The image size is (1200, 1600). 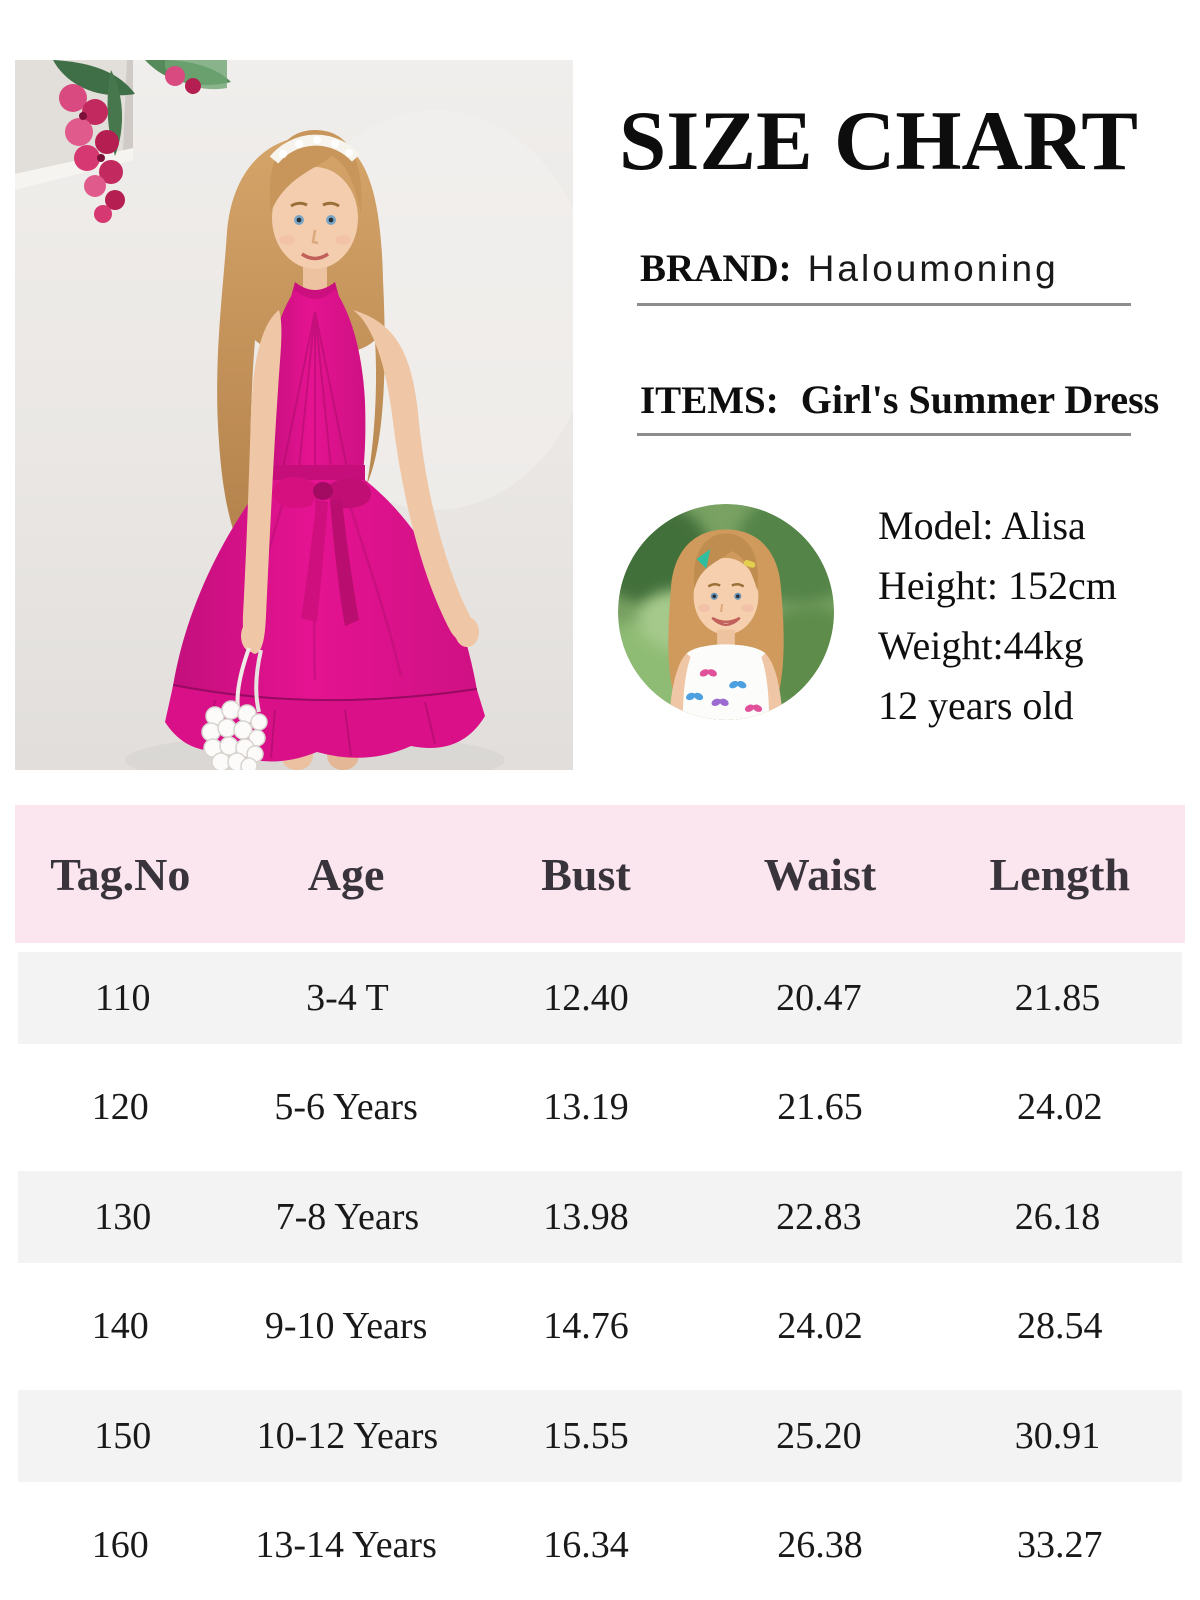 What do you see at coordinates (120, 1107) in the screenshot?
I see `cell-tagno: 120` at bounding box center [120, 1107].